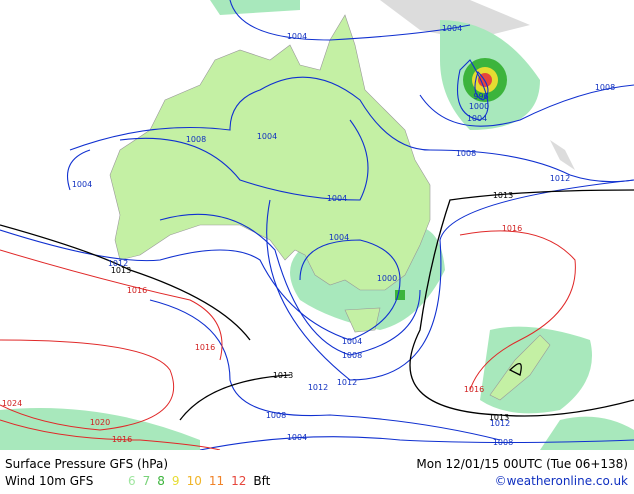  I want to click on footer-wind: Wind 10m GFS, so click(49, 481).